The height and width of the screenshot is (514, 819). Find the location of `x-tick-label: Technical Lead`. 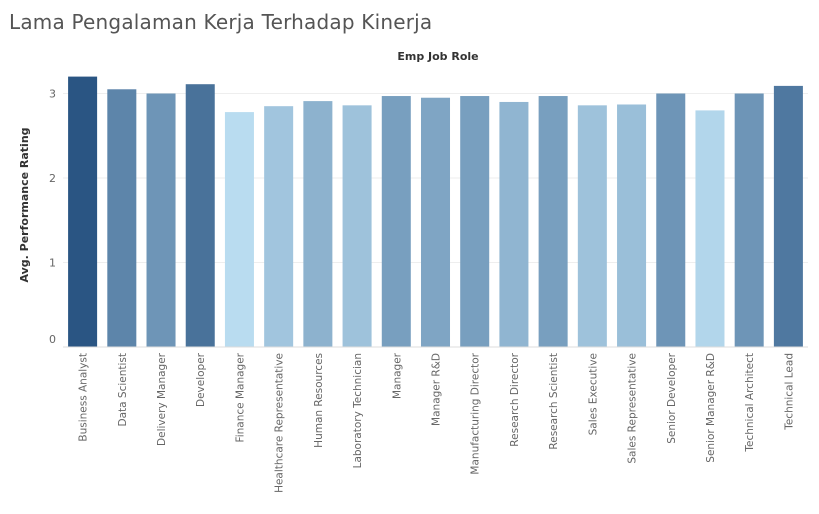

x-tick-label: Technical Lead is located at coordinates (789, 392).